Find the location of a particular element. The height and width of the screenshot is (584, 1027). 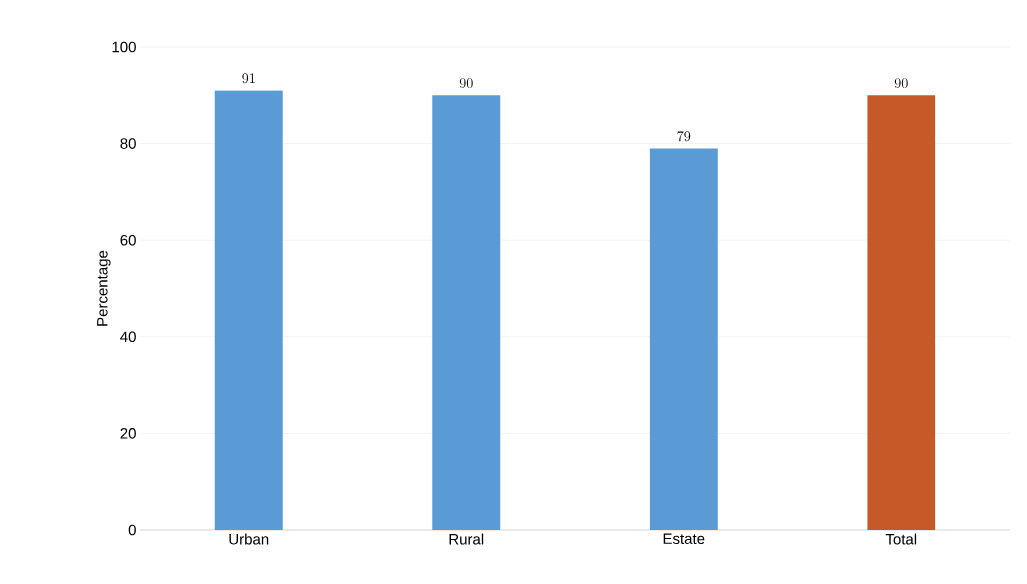

x-tick-label: Urban is located at coordinates (249, 539).